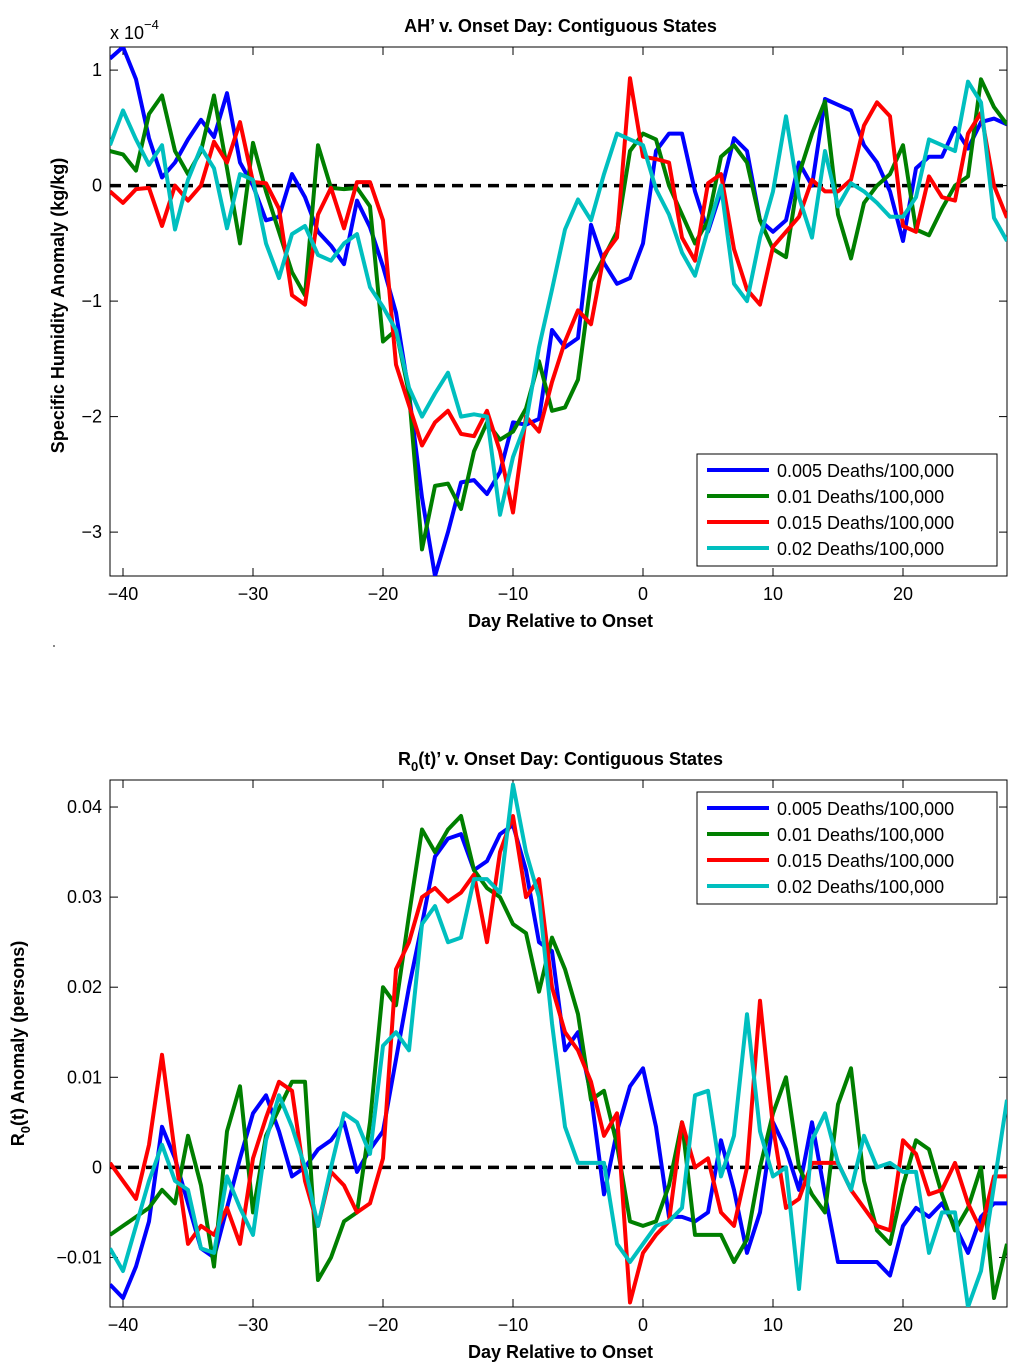 This screenshot has width=1024, height=1371. I want to click on chart-title: AH’ v. Onset Day: Contiguous States, so click(560, 26).